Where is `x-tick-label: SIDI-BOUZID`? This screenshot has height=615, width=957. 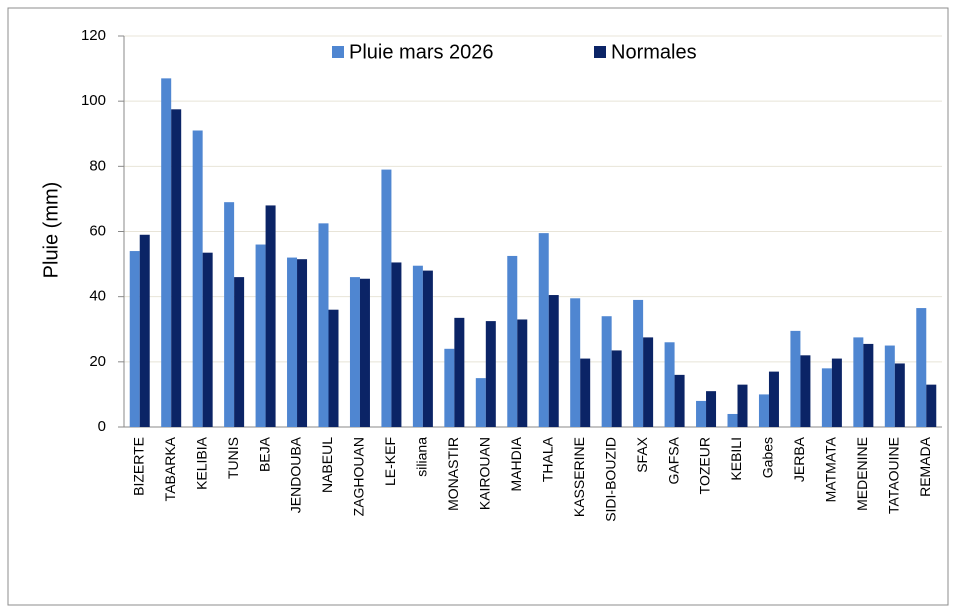
x-tick-label: SIDI-BOUZID is located at coordinates (610, 479).